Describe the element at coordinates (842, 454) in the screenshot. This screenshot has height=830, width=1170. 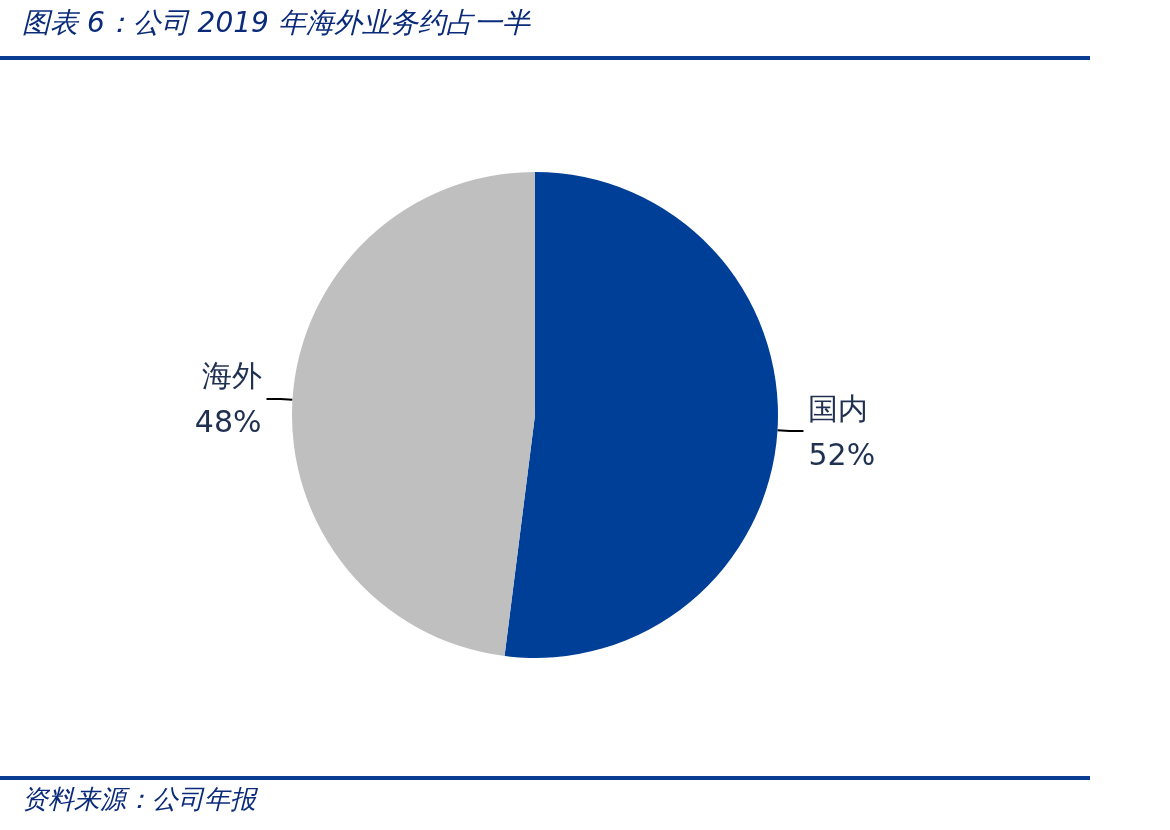
I see `data-label: 52%` at that location.